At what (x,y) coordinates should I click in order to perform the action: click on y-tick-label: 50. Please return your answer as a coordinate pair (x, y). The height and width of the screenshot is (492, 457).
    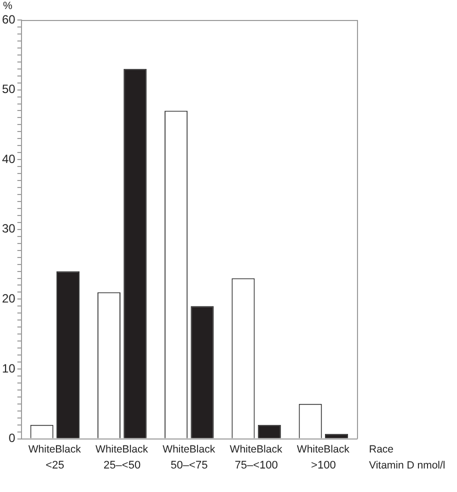
    Looking at the image, I should click on (9, 89).